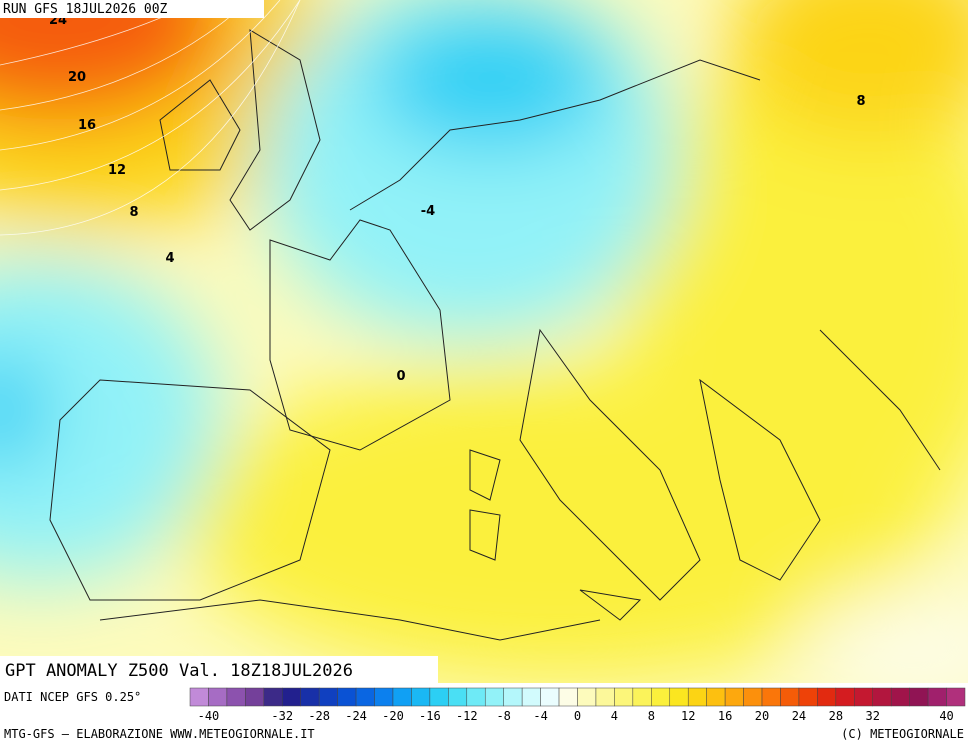  What do you see at coordinates (282, 716) in the screenshot?
I see `colorbar-tick-label: -32` at bounding box center [282, 716].